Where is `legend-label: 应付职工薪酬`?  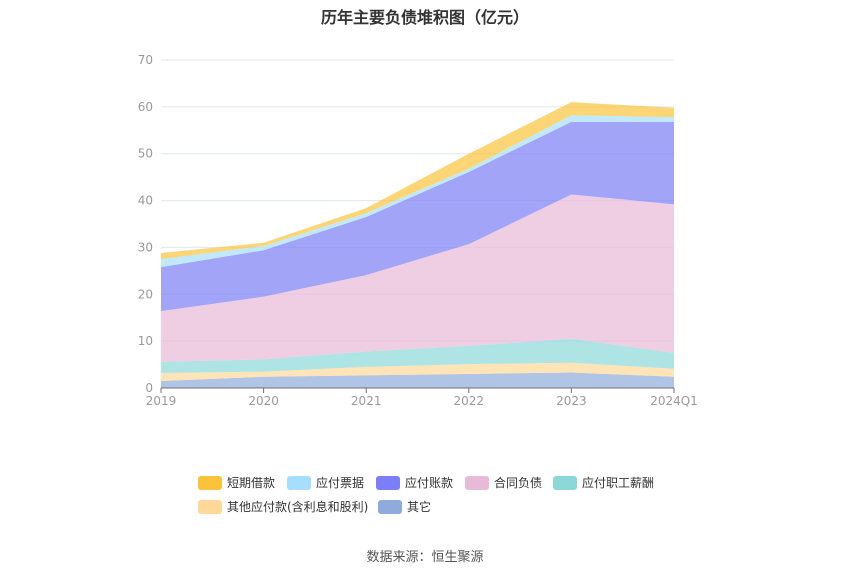
legend-label: 应付职工薪酬 is located at coordinates (618, 483).